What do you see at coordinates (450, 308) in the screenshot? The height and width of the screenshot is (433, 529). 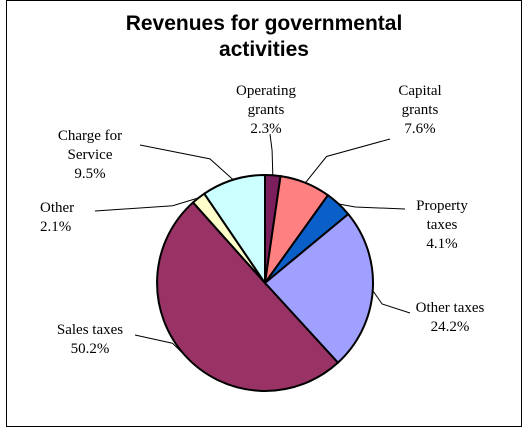 I see `data-label-name-other-taxes: Other taxes` at bounding box center [450, 308].